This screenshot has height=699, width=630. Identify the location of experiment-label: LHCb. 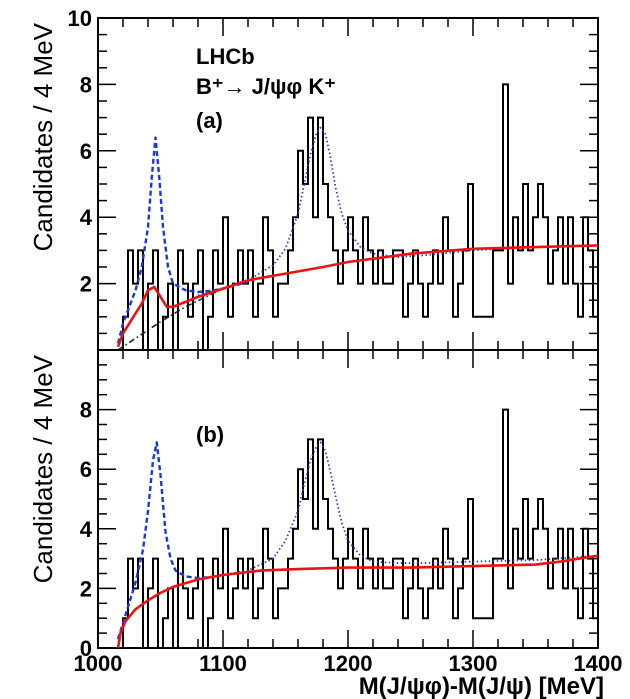
(225, 56).